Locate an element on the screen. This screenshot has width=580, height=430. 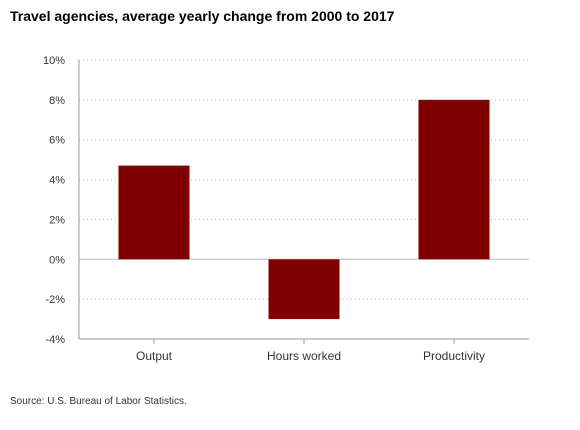
source-note: Source: U.S. Bureau of Labor Statistics. is located at coordinates (98, 401).